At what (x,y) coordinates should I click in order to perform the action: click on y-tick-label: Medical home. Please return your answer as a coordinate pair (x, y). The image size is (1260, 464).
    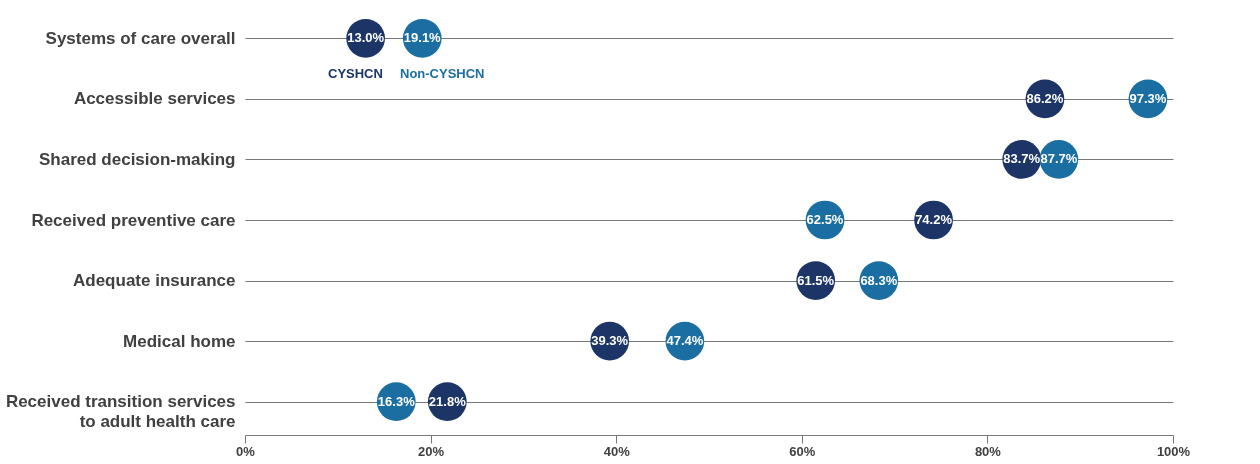
    Looking at the image, I should click on (179, 341).